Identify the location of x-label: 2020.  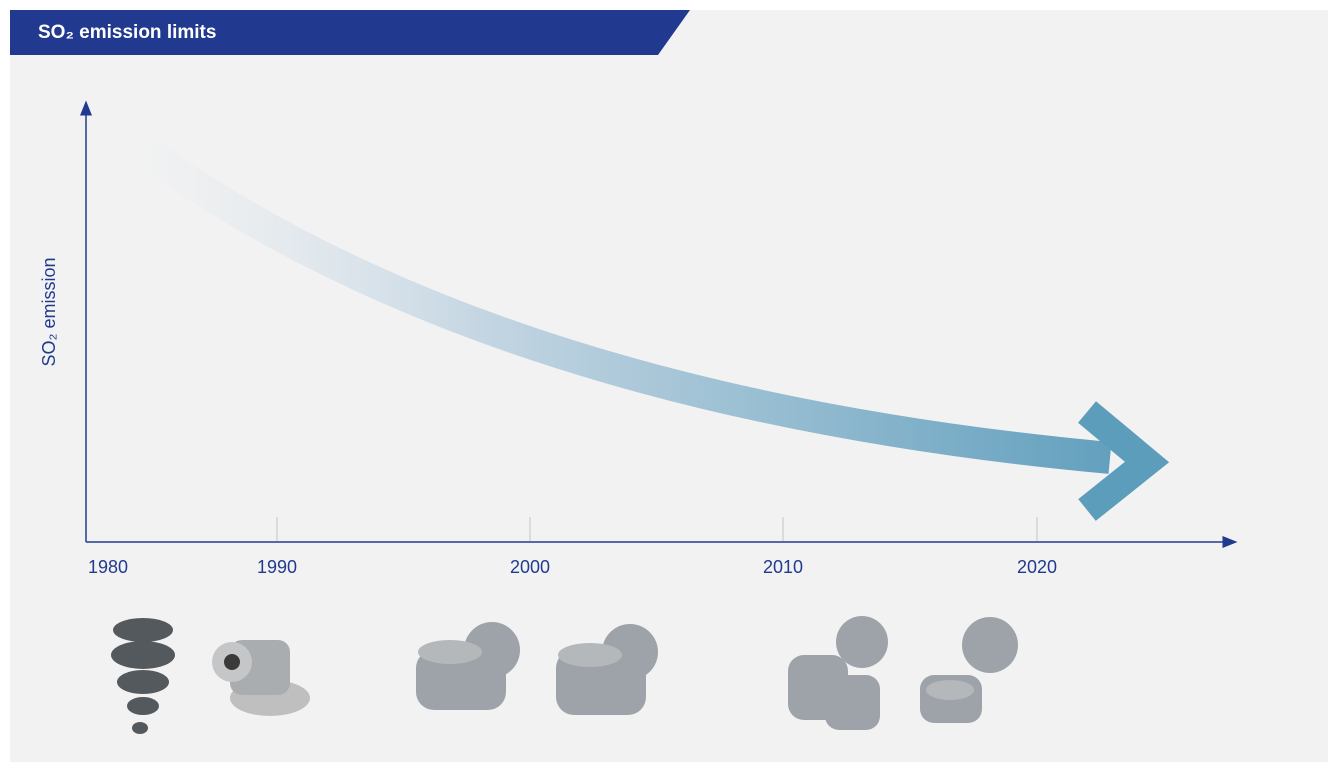
(1037, 567).